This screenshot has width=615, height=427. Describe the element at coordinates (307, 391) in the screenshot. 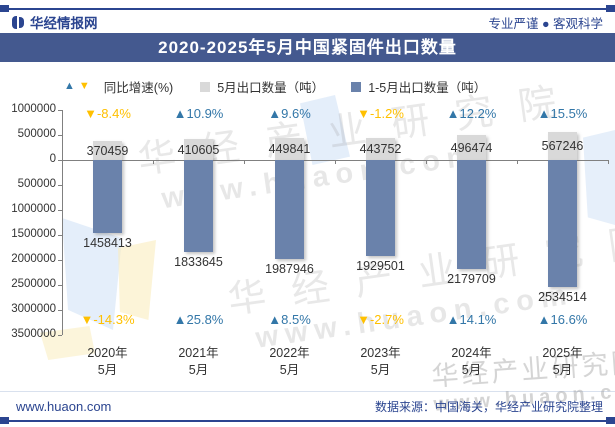

I see `footer-separator` at that location.